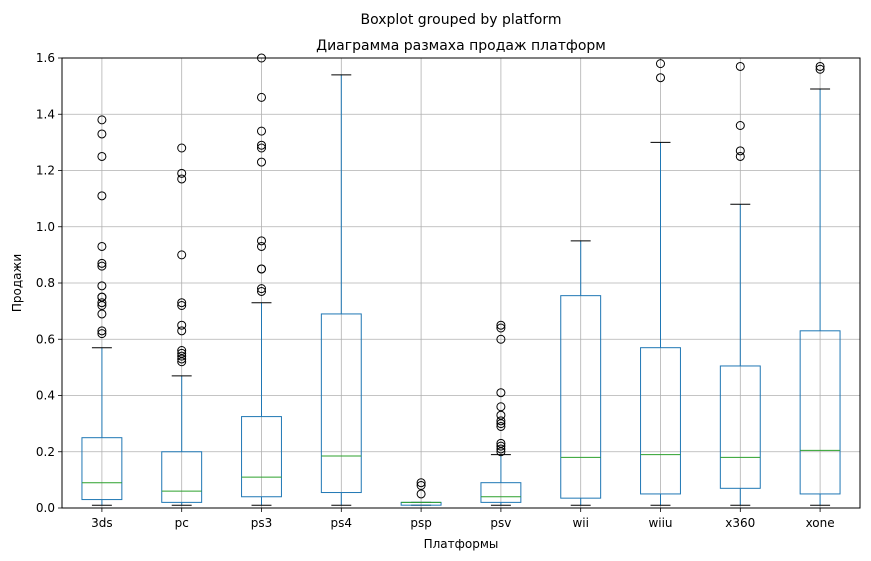 The width and height of the screenshot is (871, 561). Describe the element at coordinates (501, 492) in the screenshot. I see `box-psv` at that location.